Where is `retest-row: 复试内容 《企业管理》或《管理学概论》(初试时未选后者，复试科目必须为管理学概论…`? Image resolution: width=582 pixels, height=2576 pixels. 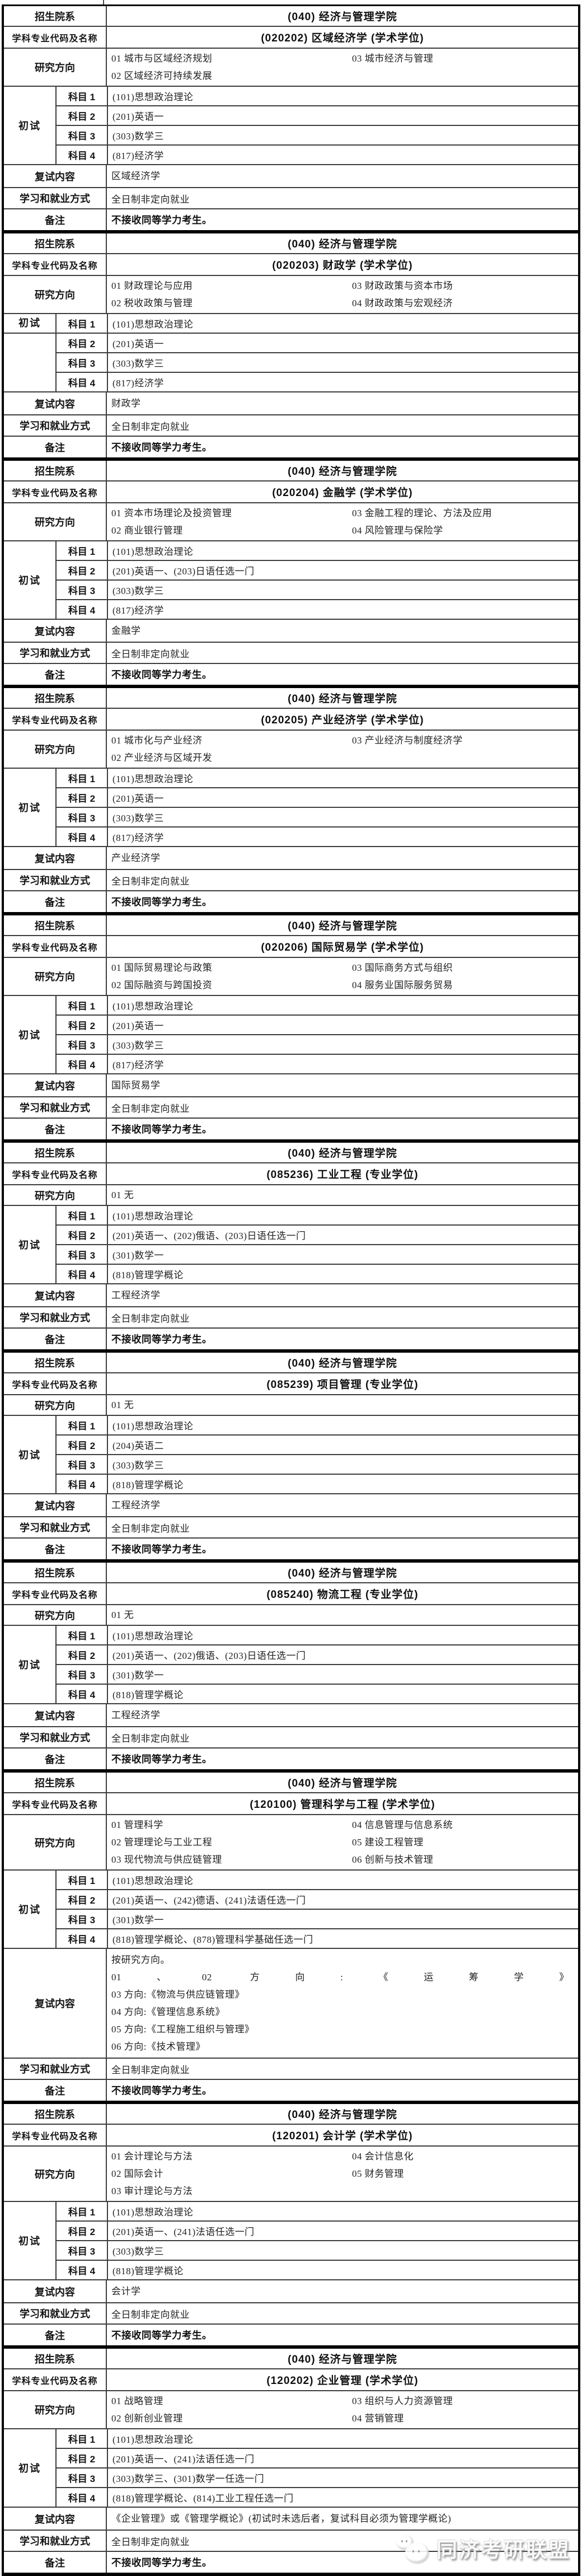
retest-row: 复试内容 《企业管理》或《管理学概论》(初试时未选后者，复试科目必须为管理学概论… is located at coordinates (291, 2518).